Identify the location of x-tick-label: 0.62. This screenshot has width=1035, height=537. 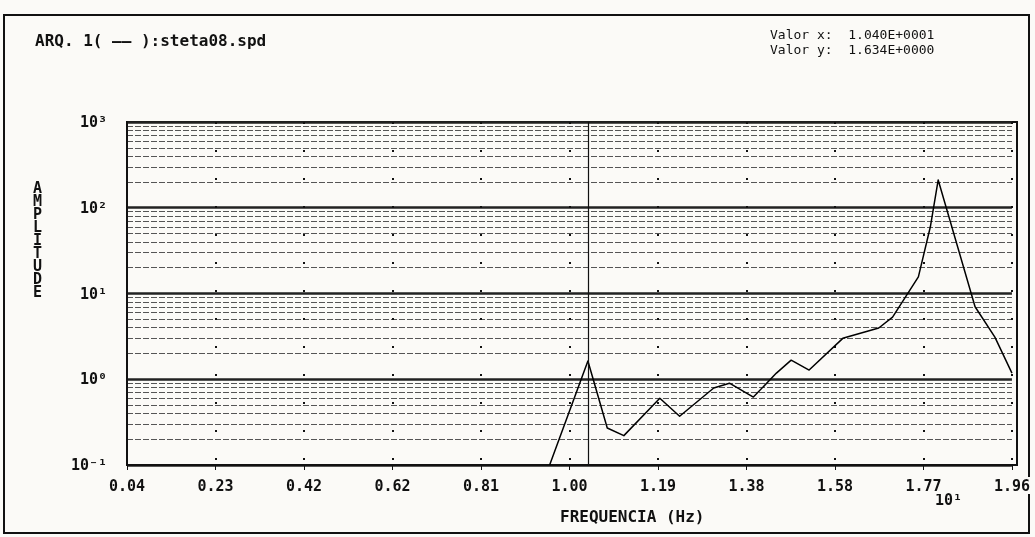
(392, 485).